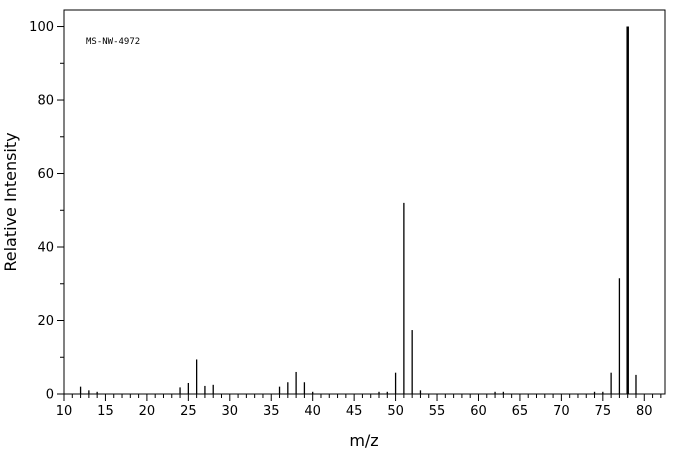  What do you see at coordinates (105, 411) in the screenshot?
I see `x-tick-label: 15` at bounding box center [105, 411].